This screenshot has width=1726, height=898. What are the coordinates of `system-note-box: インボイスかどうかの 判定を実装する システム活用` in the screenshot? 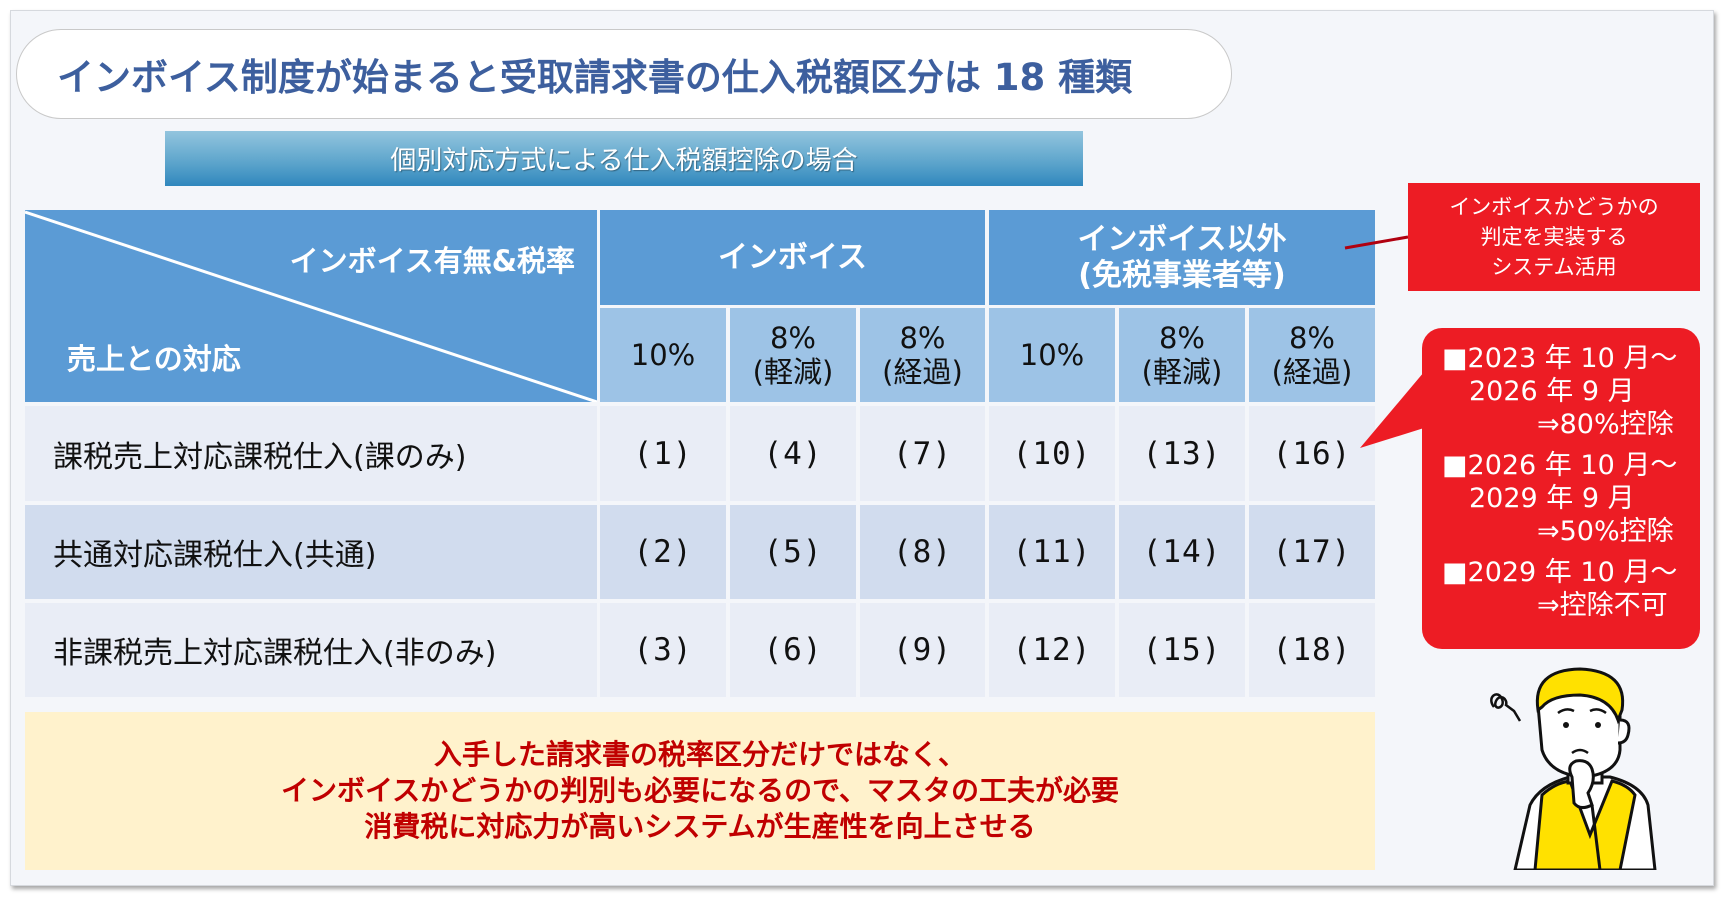 It's located at (1554, 237).